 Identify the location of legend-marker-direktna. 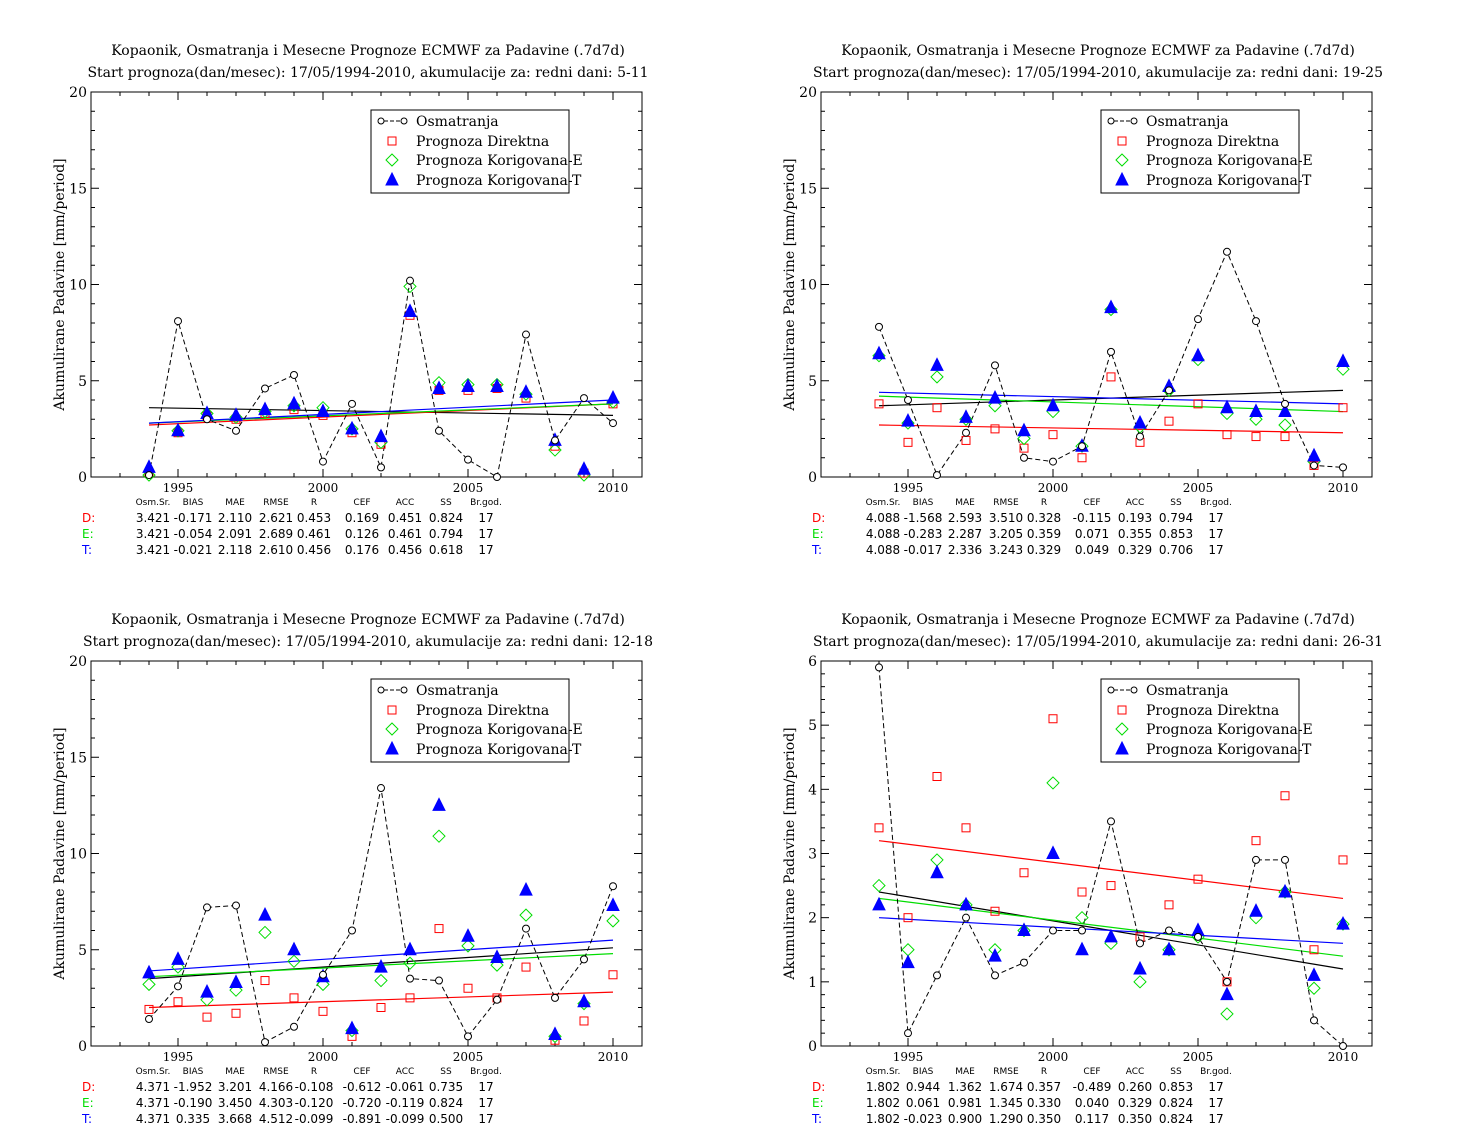
(1122, 710).